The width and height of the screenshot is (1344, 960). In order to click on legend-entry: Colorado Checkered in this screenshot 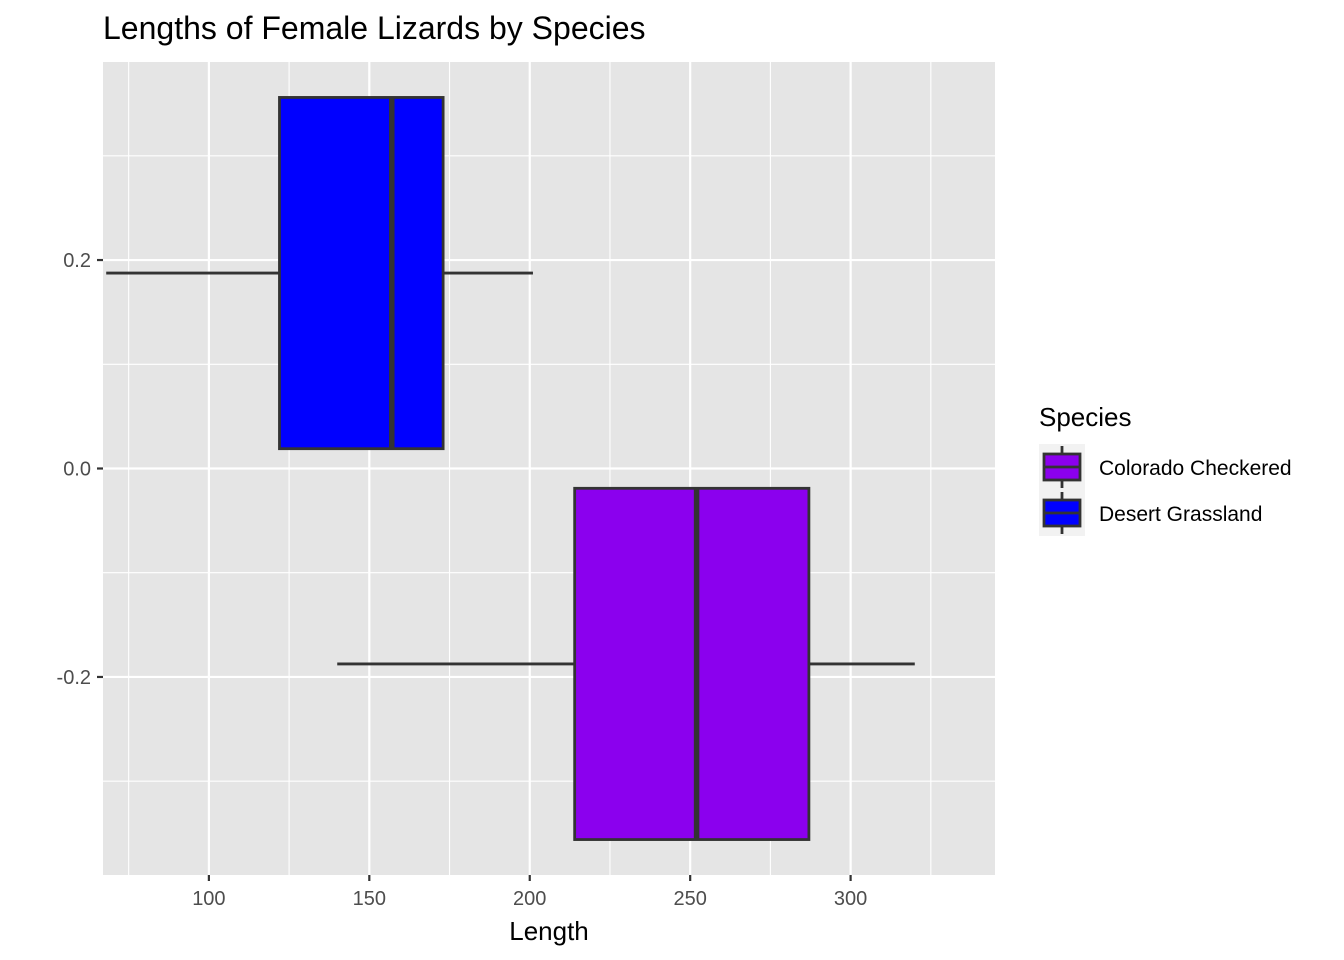, I will do `click(1165, 467)`.